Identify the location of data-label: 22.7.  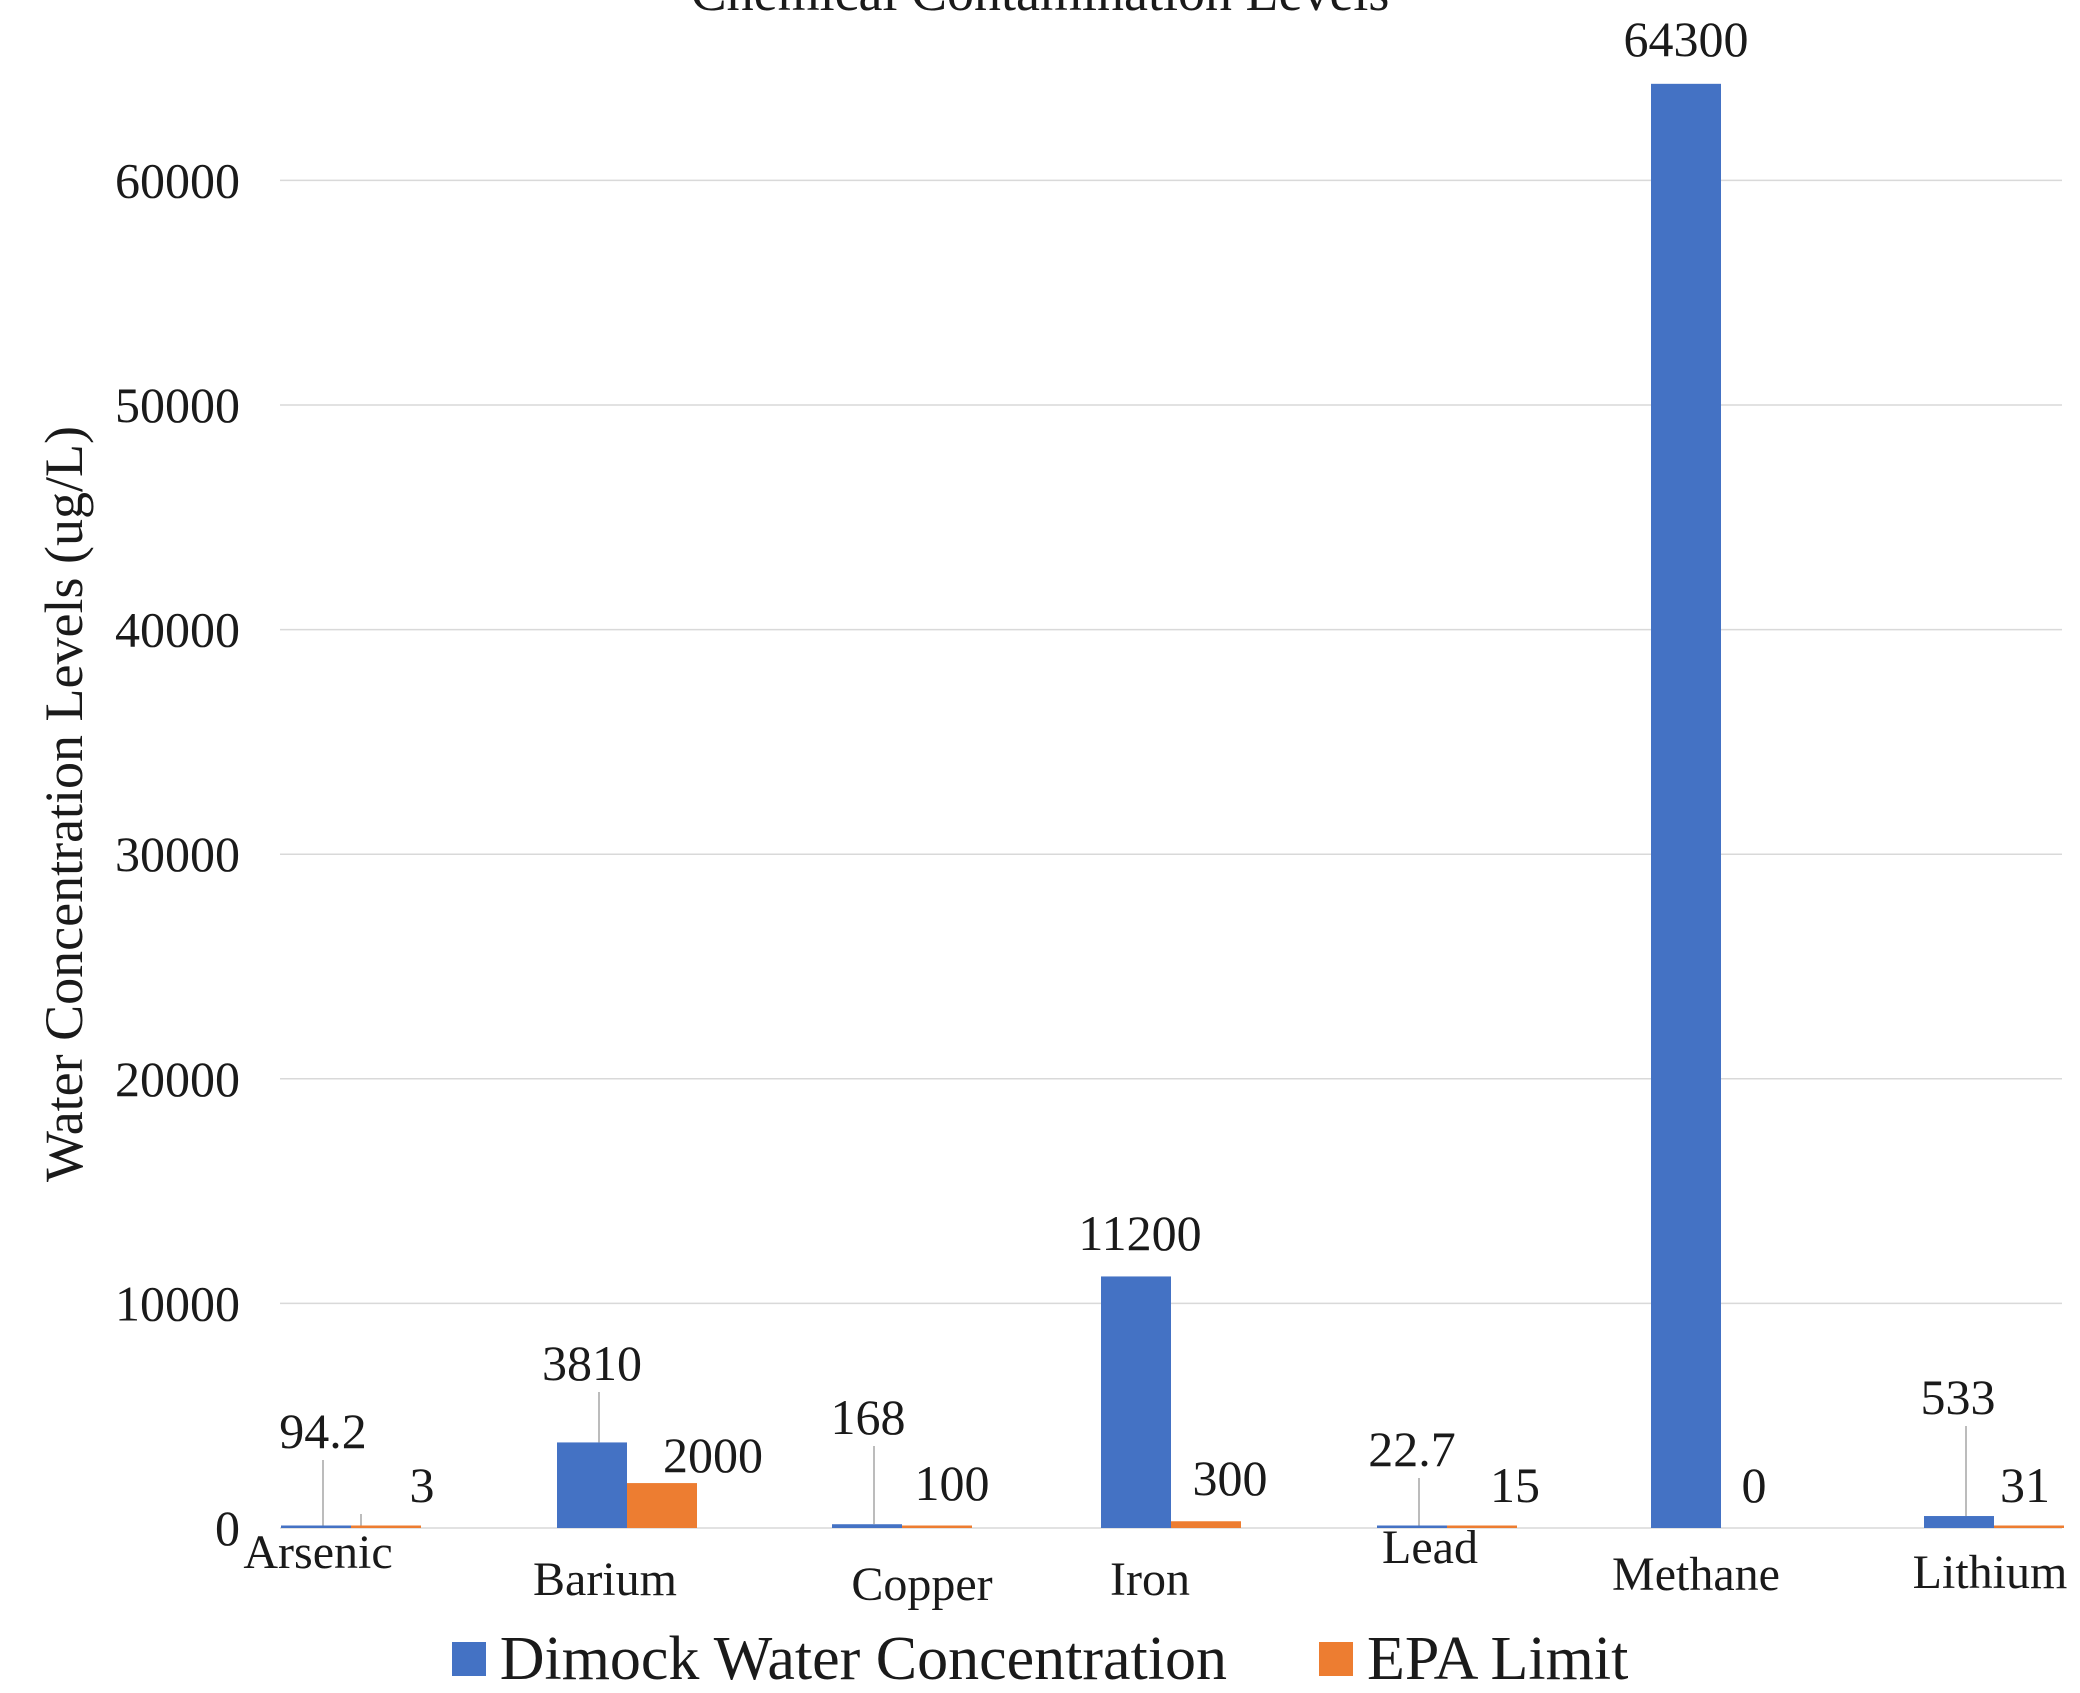
(1412, 1449).